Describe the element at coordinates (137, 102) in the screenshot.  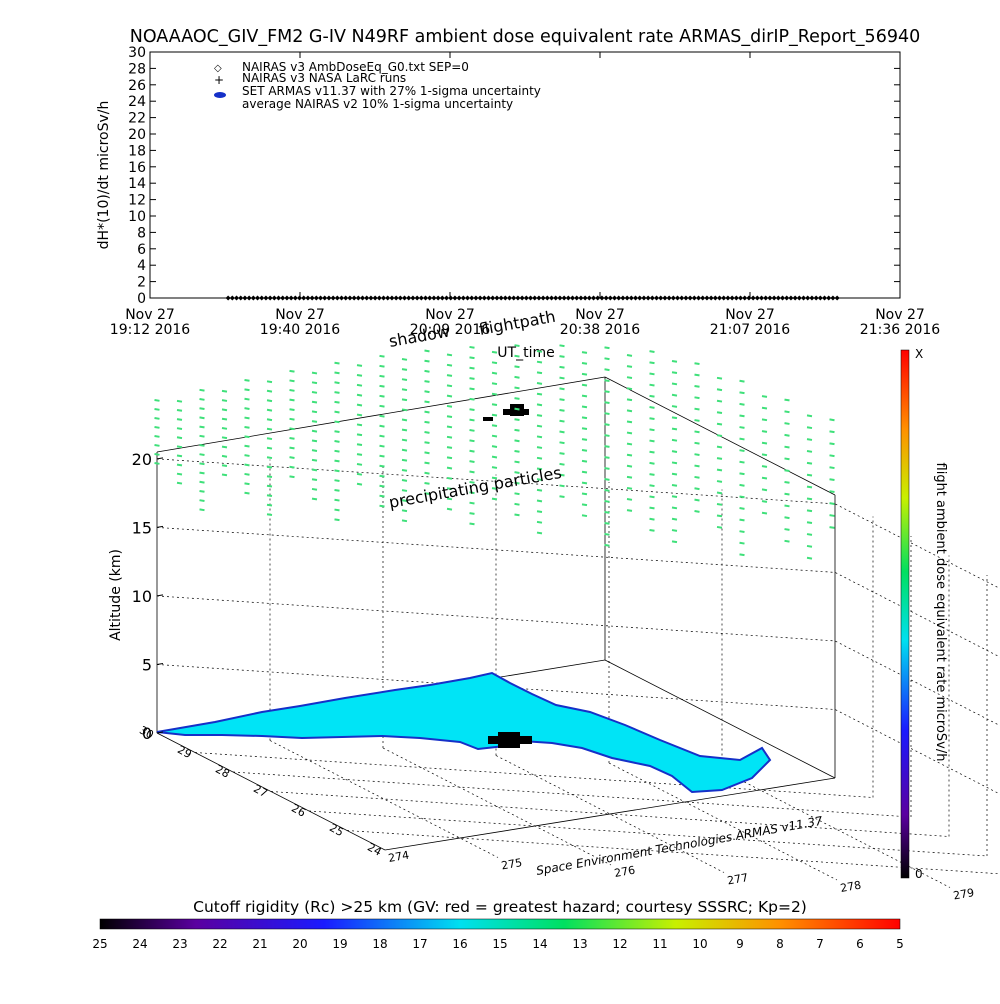
I see `top-y-tick-label: 24` at that location.